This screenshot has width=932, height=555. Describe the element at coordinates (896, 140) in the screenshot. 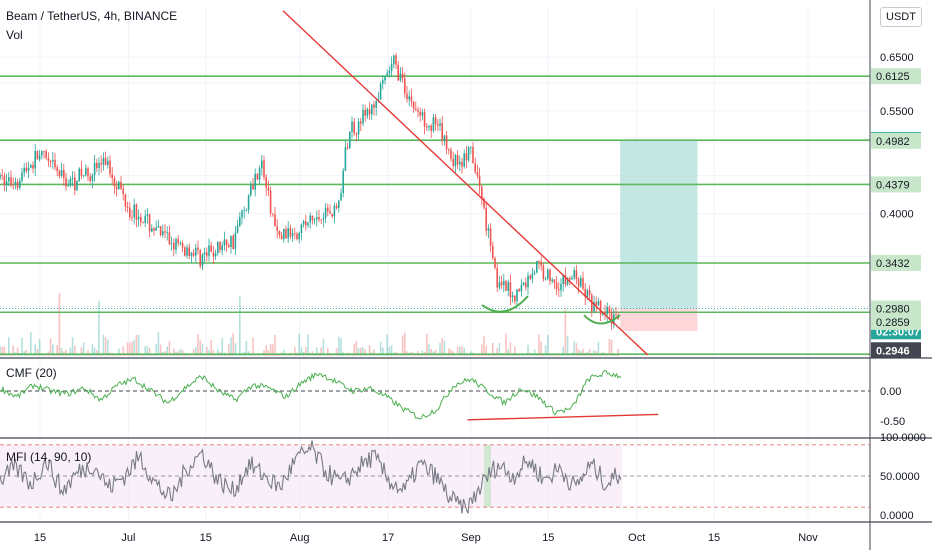

I see `price-label-box` at that location.